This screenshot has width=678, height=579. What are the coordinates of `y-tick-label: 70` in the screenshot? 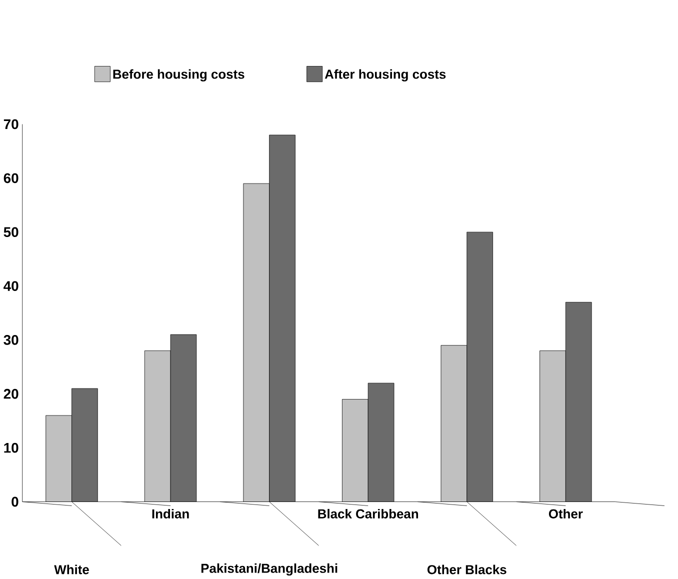 It's located at (11, 124).